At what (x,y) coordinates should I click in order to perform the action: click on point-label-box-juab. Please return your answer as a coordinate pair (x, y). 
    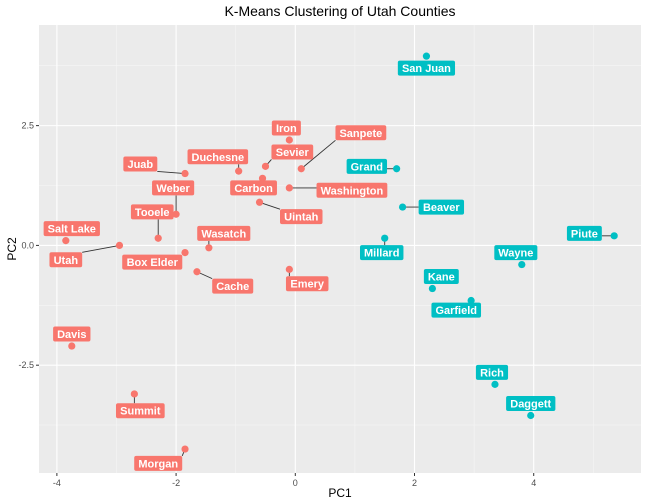
    Looking at the image, I should click on (140, 164).